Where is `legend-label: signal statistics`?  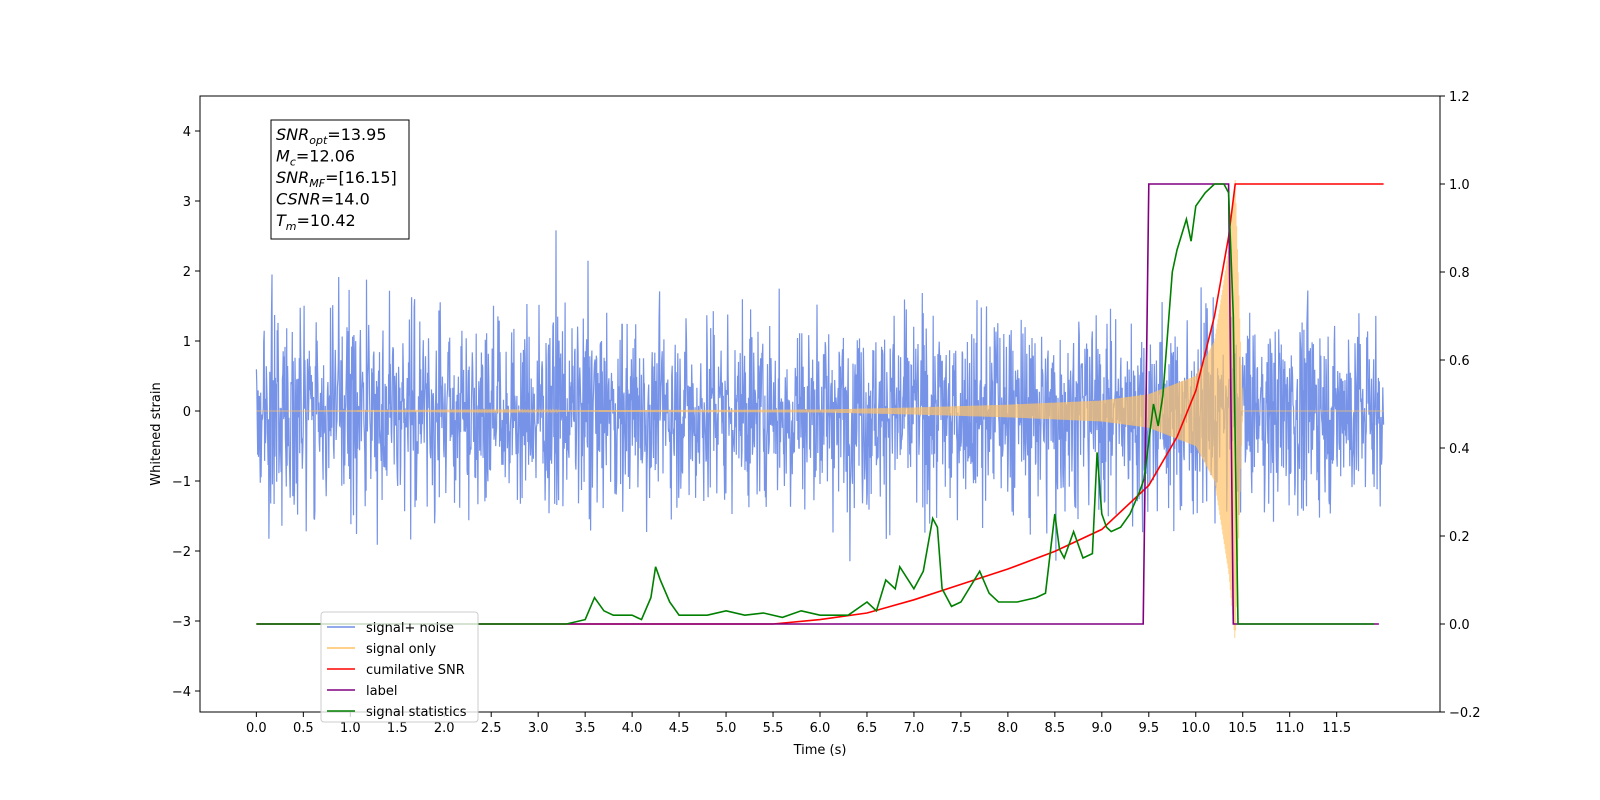 legend-label: signal statistics is located at coordinates (416, 712).